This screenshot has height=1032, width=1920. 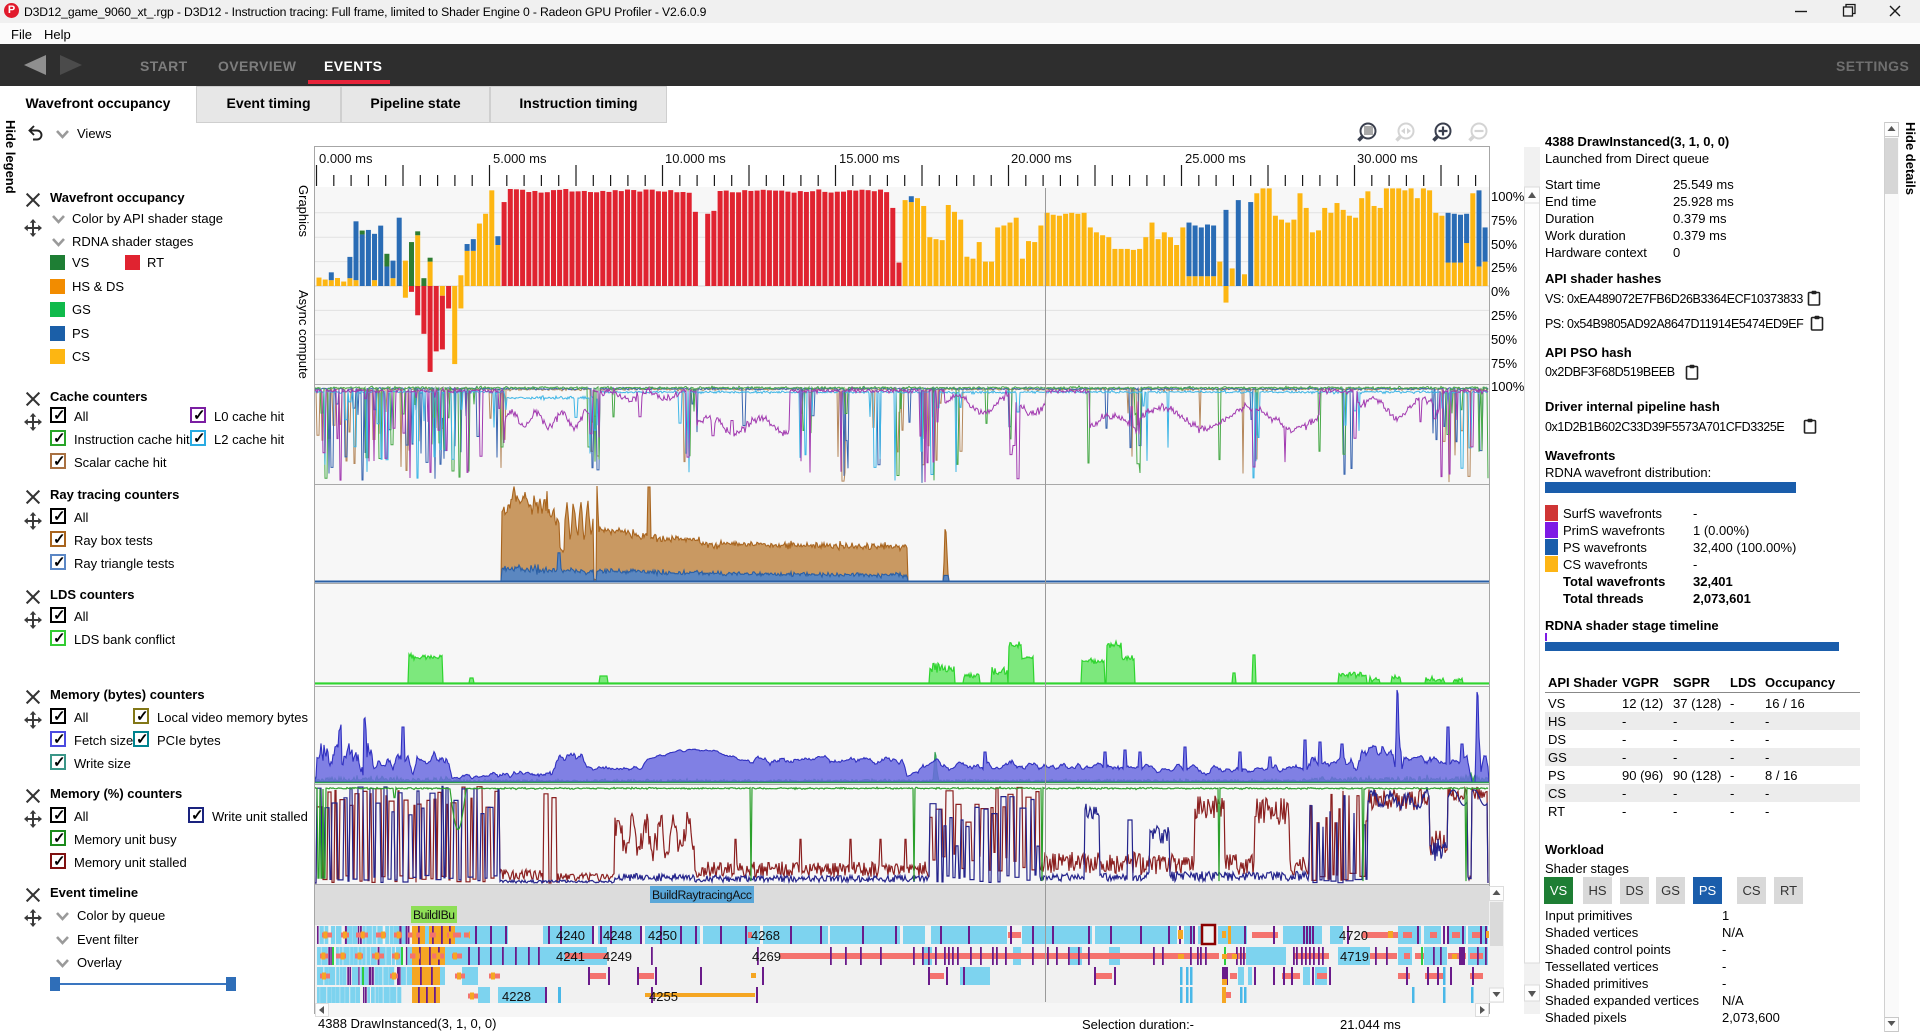 I want to click on svg-text: 4249, so click(x=617, y=956).